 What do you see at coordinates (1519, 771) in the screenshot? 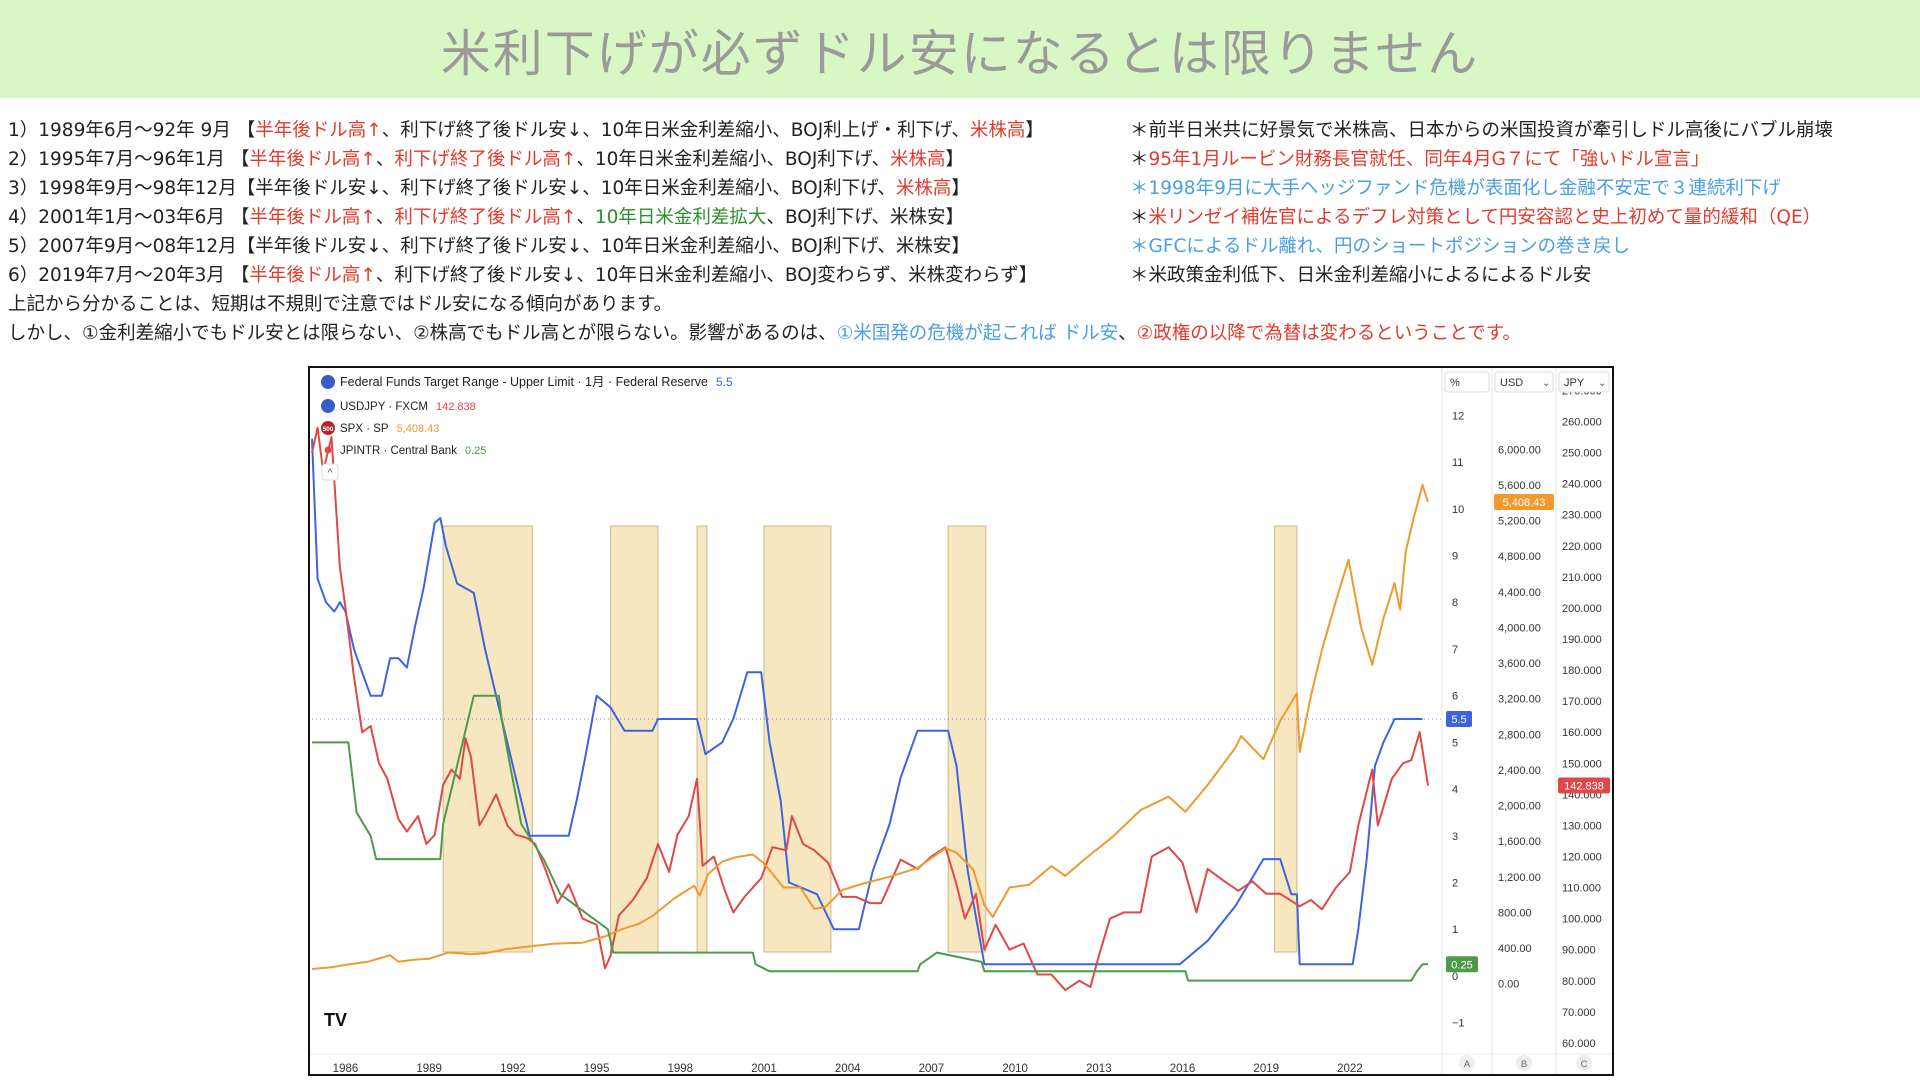
I see `usd-tick-label: 2,400.00` at bounding box center [1519, 771].